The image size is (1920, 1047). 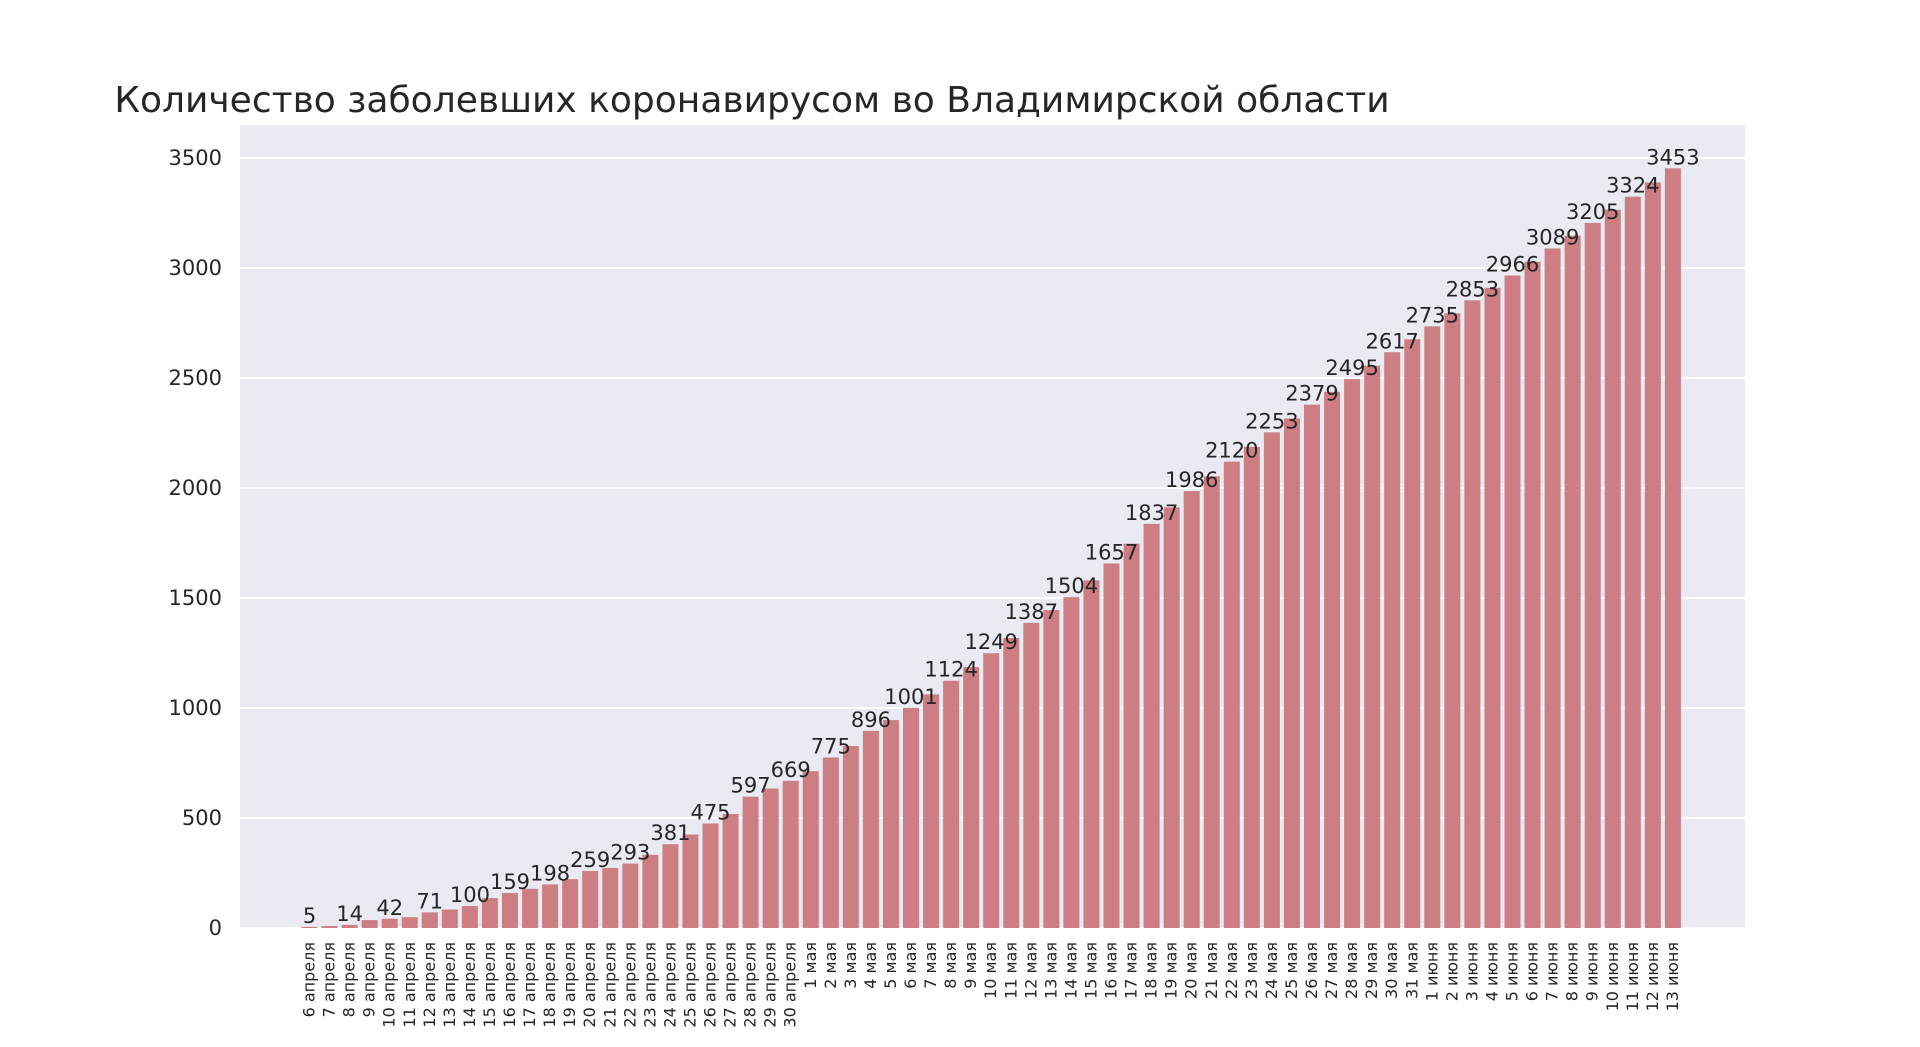 What do you see at coordinates (1552, 971) in the screenshot?
I see `x-tick-label: 7 июня` at bounding box center [1552, 971].